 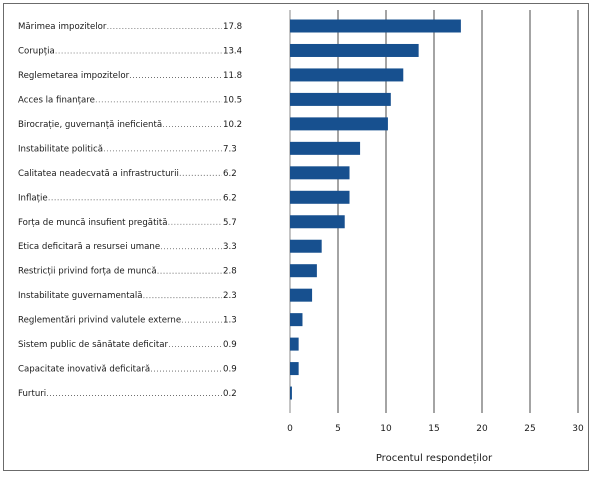 What do you see at coordinates (482, 429) in the screenshot?
I see `x-tick-label-20: 20` at bounding box center [482, 429].